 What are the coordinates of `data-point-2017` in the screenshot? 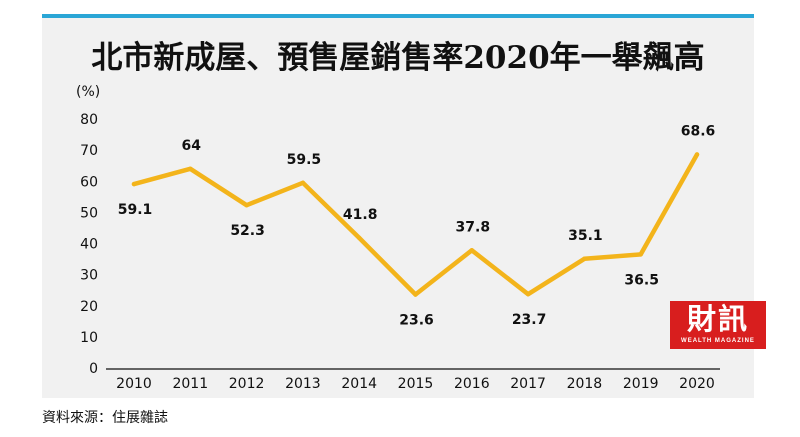 It's located at (528, 294).